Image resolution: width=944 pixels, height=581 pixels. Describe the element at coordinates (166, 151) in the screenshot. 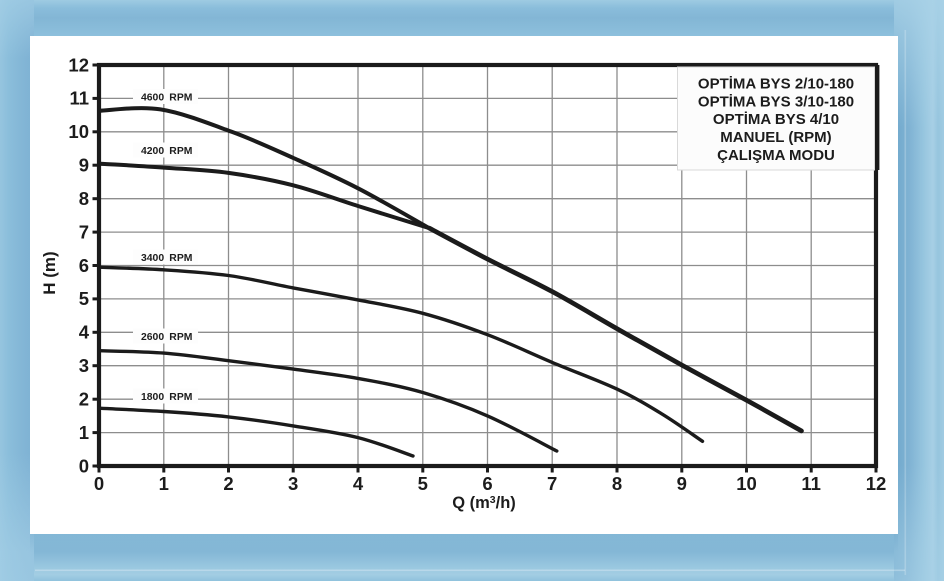

I see `svg-text: 4200 RPM` at that location.